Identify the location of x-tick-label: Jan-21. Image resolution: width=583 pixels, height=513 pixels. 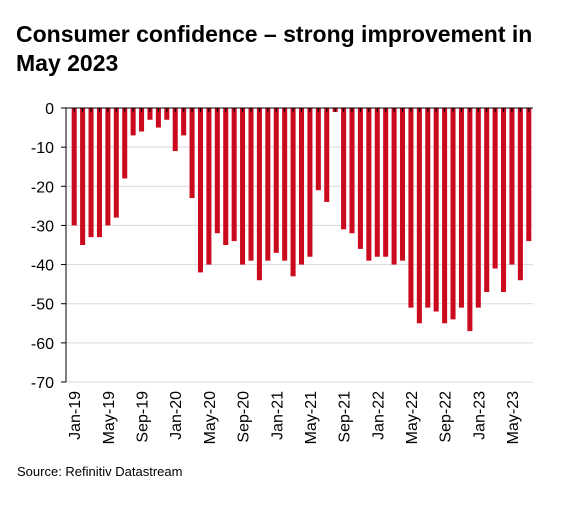
(277, 415).